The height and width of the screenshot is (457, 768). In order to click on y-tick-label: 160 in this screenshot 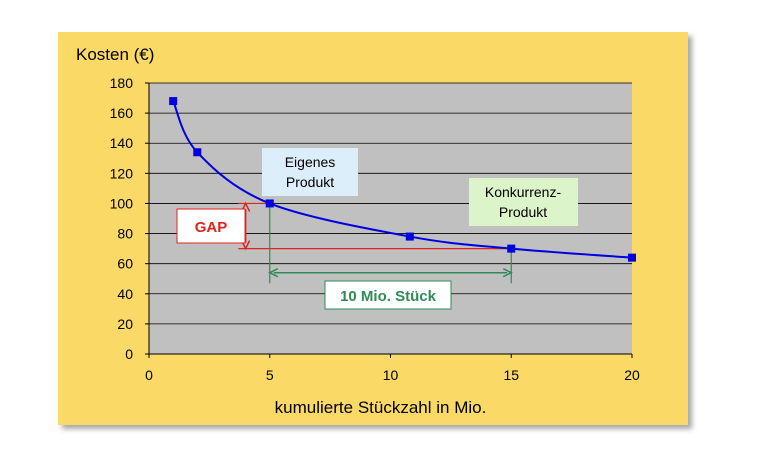, I will do `click(122, 113)`.